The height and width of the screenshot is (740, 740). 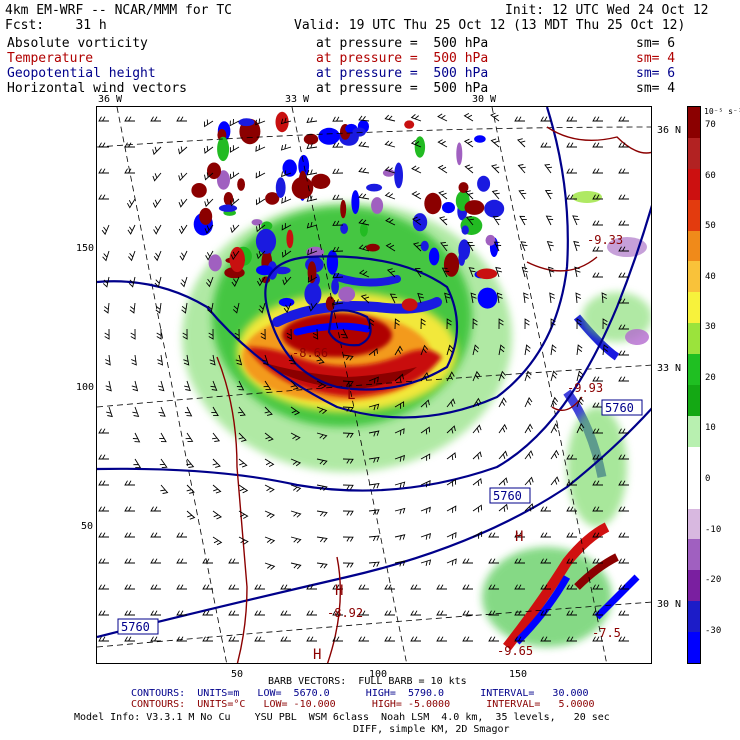 I want to click on colorbar-tick-label: 50, so click(x=710, y=226).